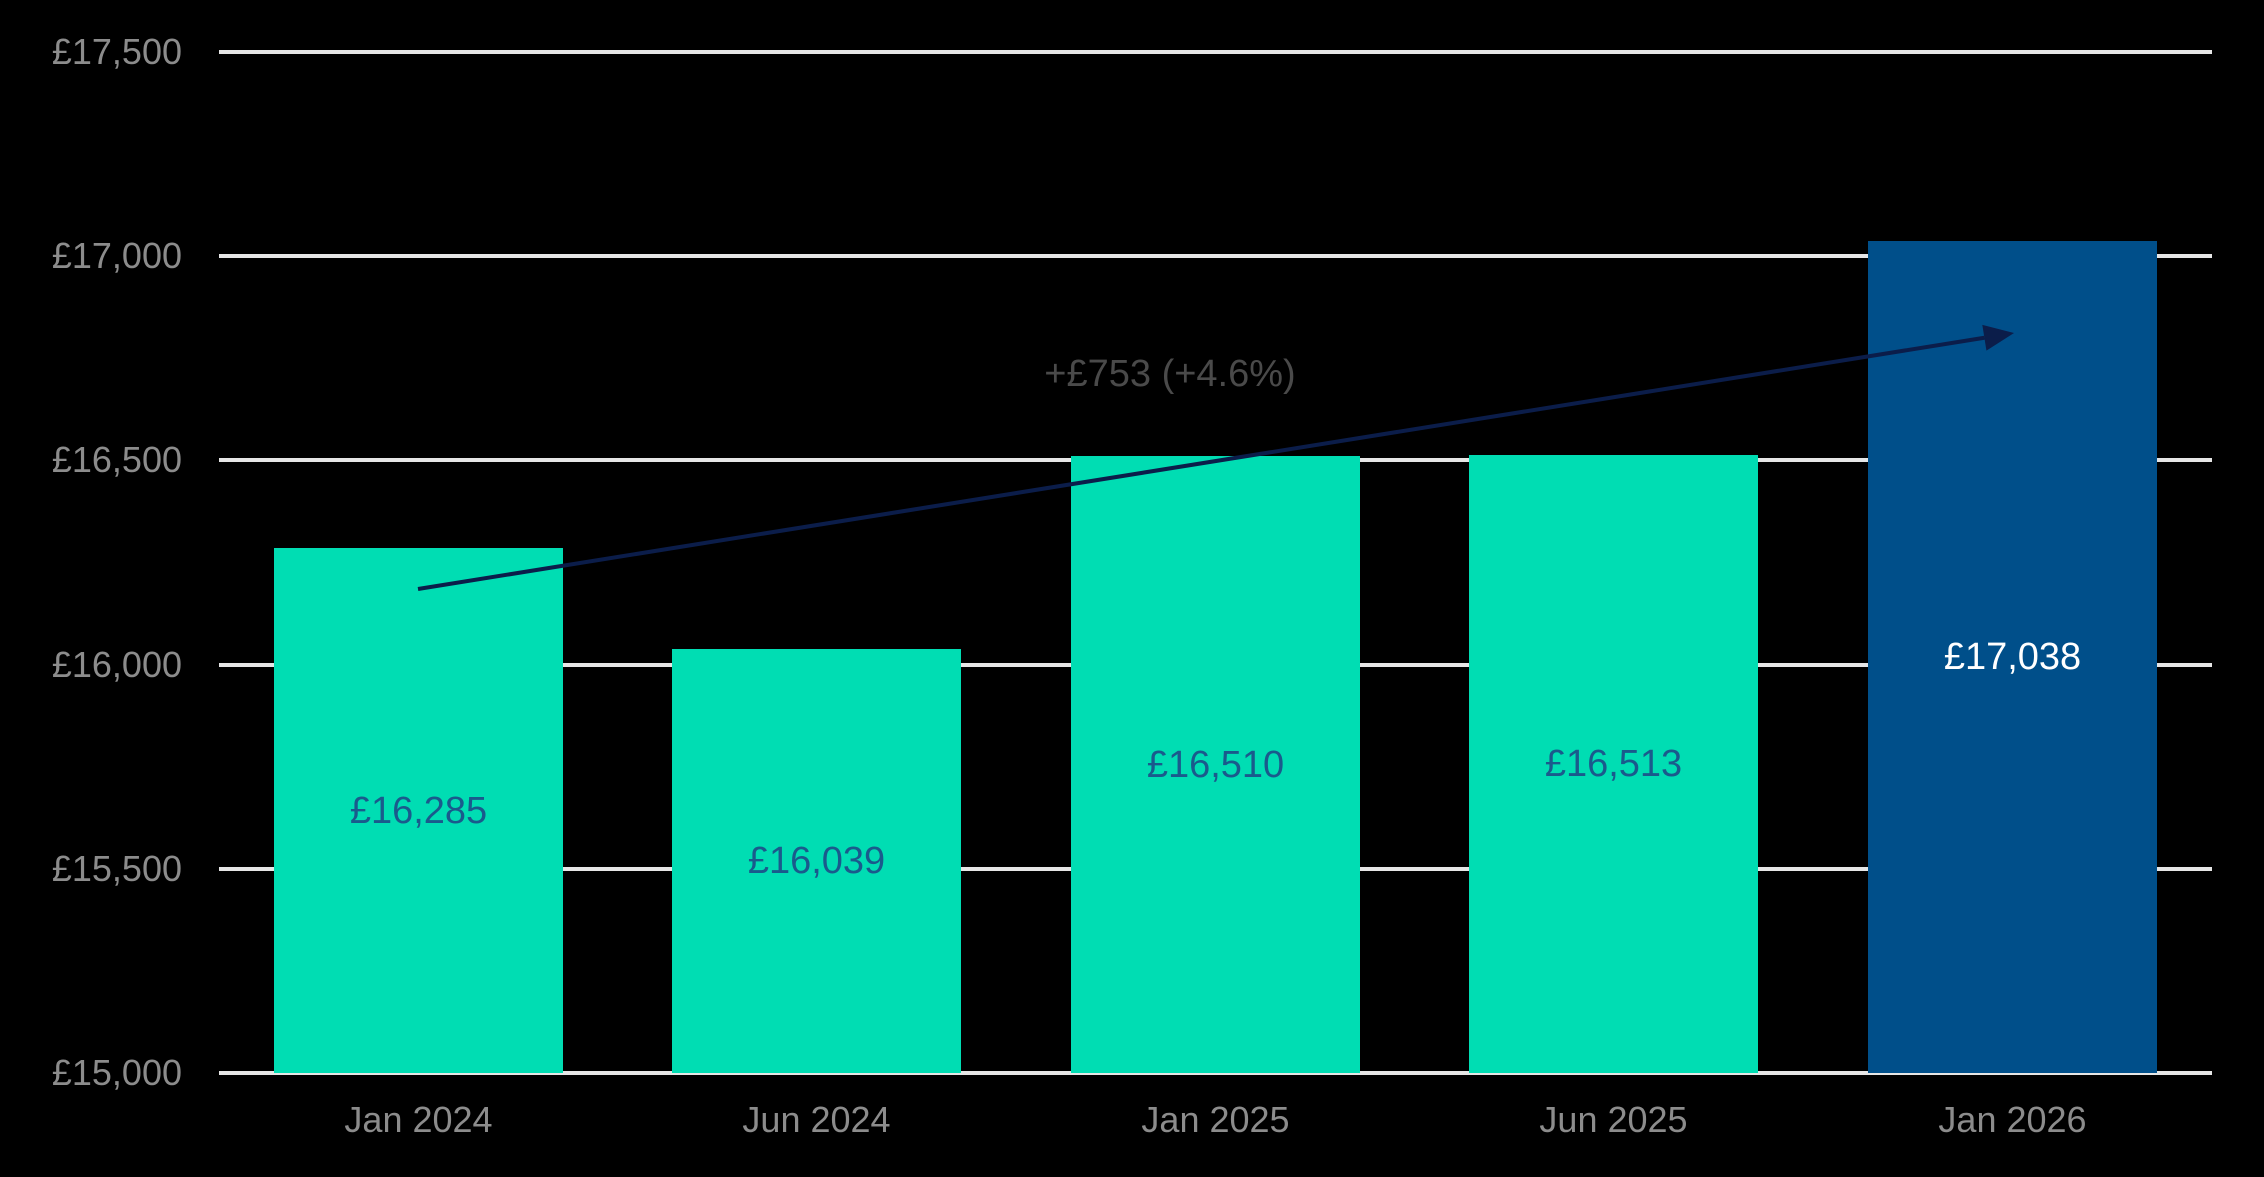 The width and height of the screenshot is (2264, 1177). What do you see at coordinates (2012, 1119) in the screenshot?
I see `x-tick-label: Jan 2026` at bounding box center [2012, 1119].